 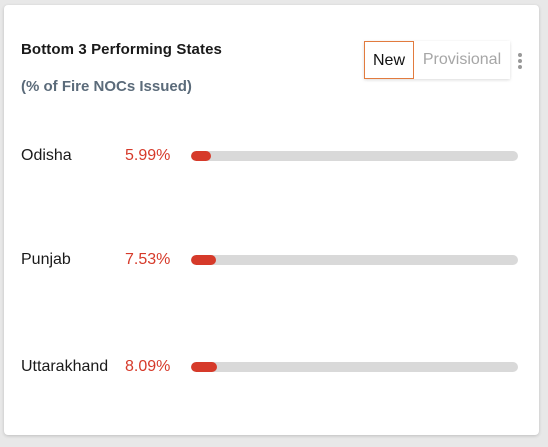 I want to click on state-name: Punjab, so click(x=46, y=259).